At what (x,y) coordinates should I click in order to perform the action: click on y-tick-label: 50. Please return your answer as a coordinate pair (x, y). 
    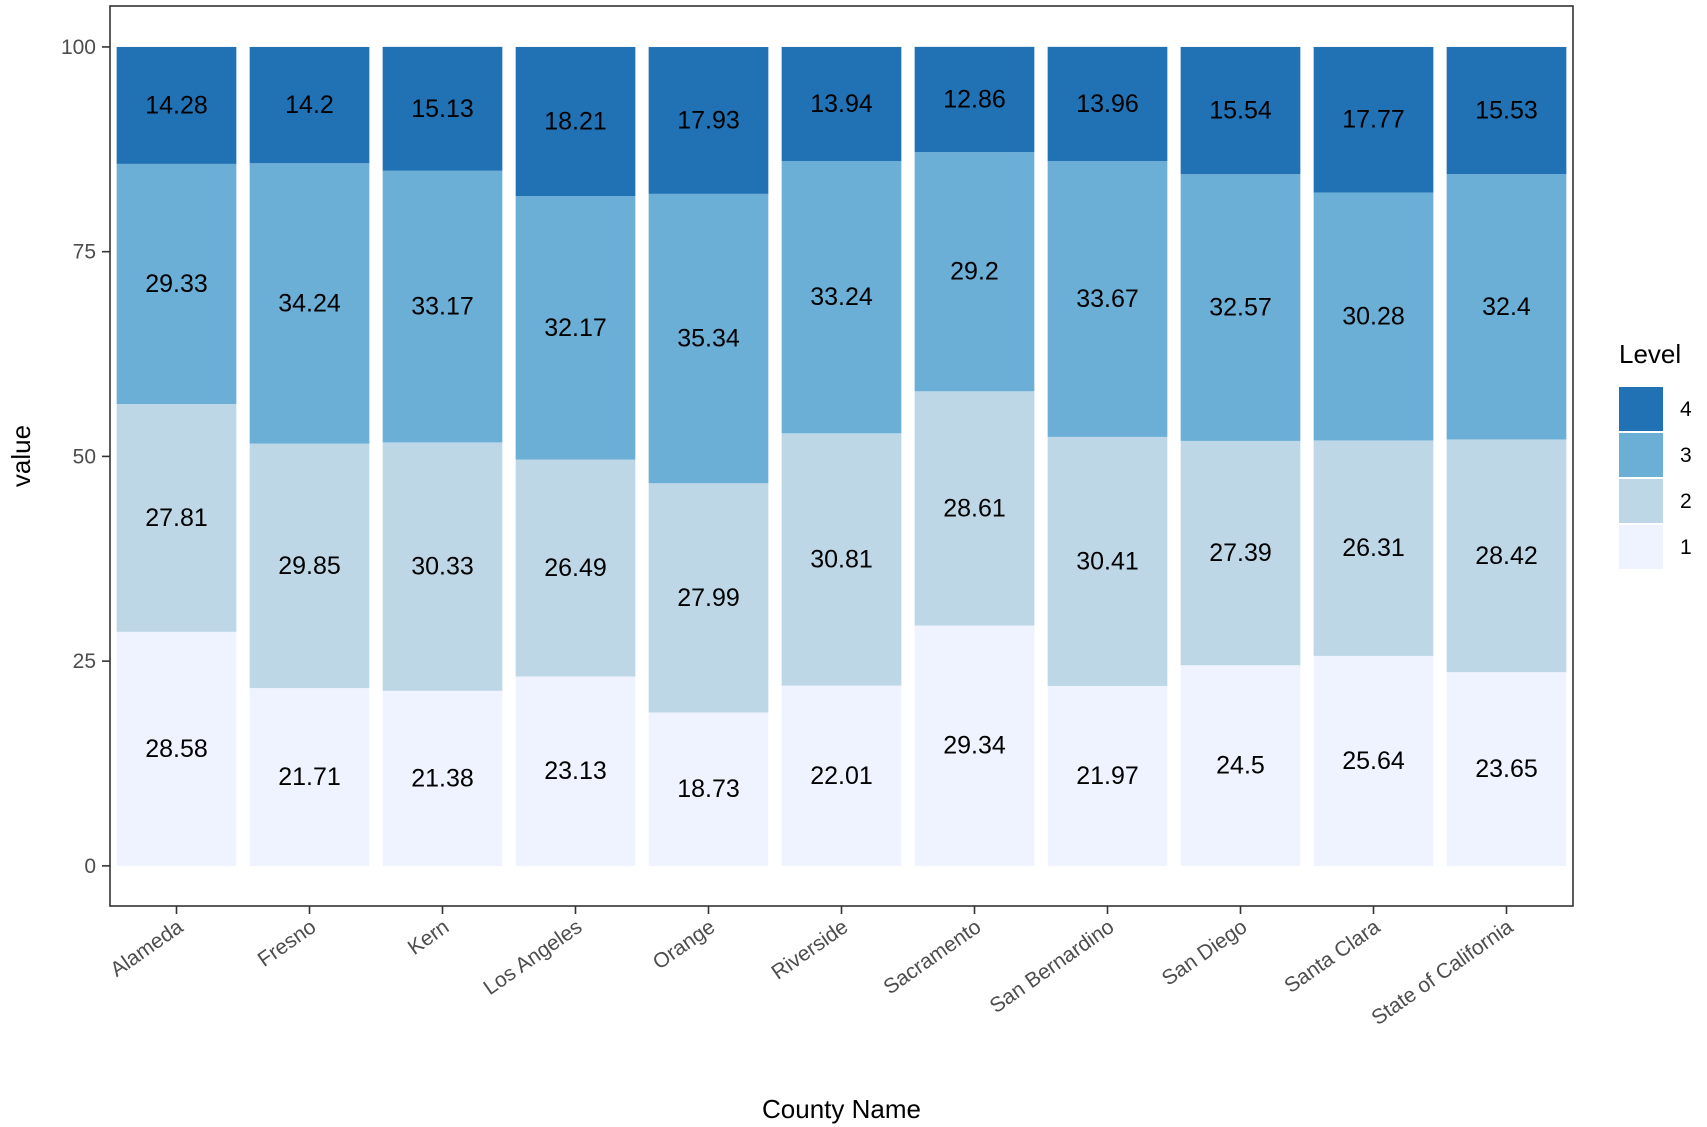
    Looking at the image, I should click on (84, 456).